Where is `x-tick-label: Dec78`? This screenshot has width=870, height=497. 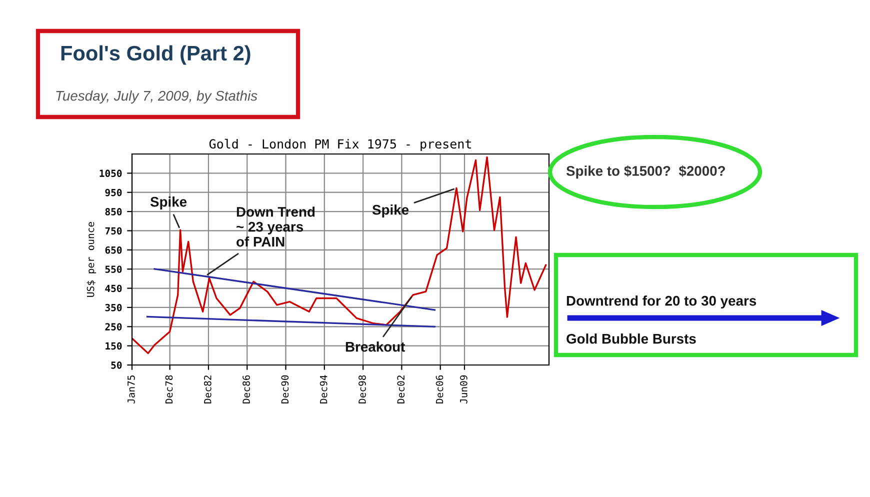
x-tick-label: Dec78 is located at coordinates (169, 389).